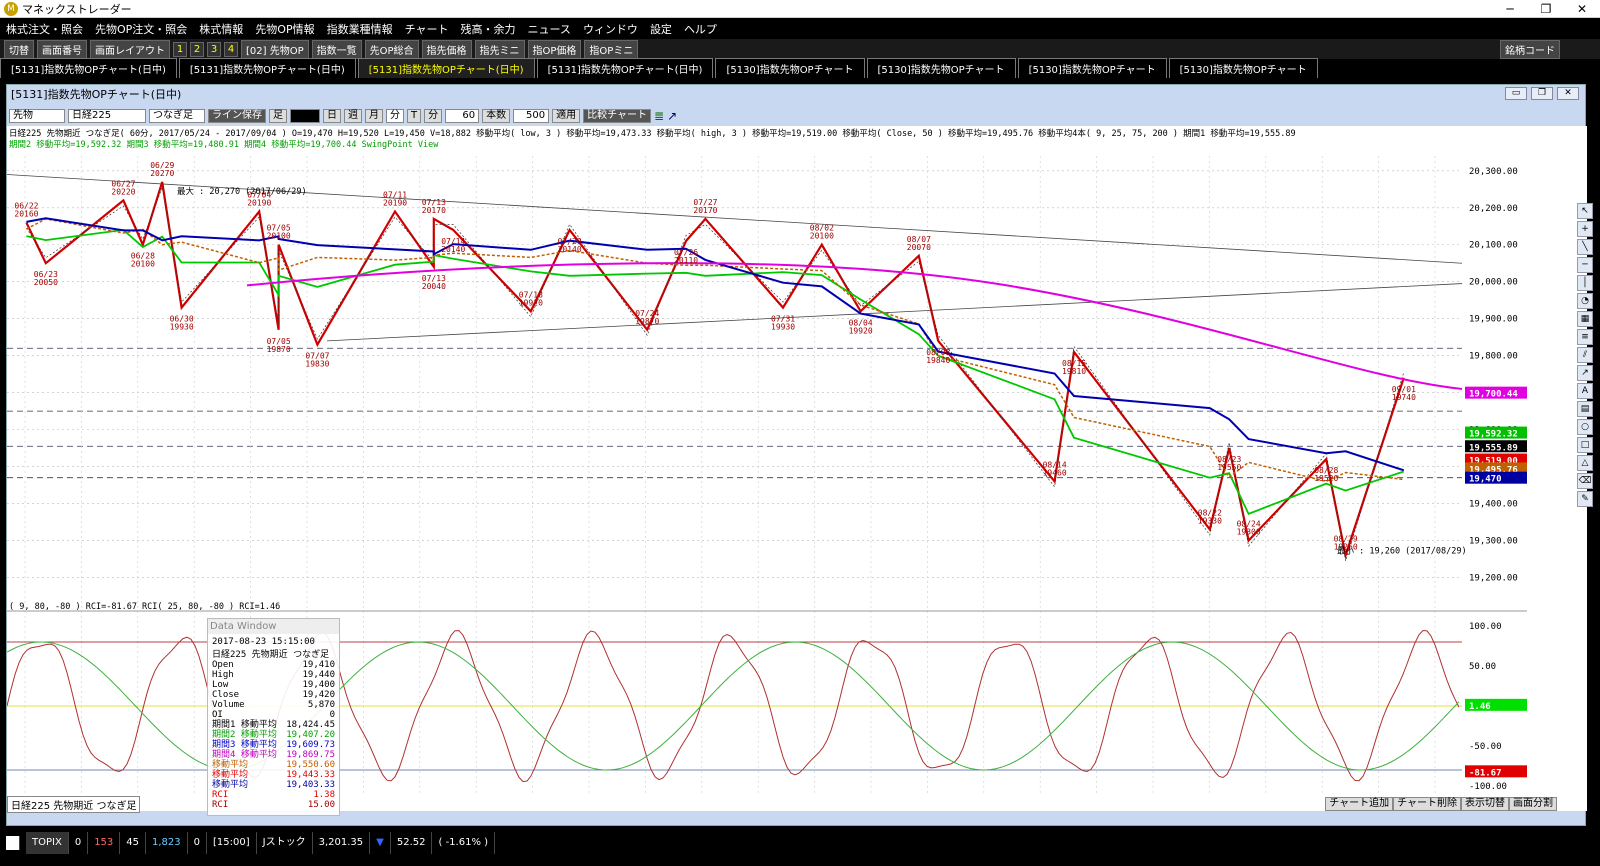  What do you see at coordinates (267, 68) in the screenshot?
I see `chart-tab-1: [5131]指数先物OPチャート(日中)` at bounding box center [267, 68].